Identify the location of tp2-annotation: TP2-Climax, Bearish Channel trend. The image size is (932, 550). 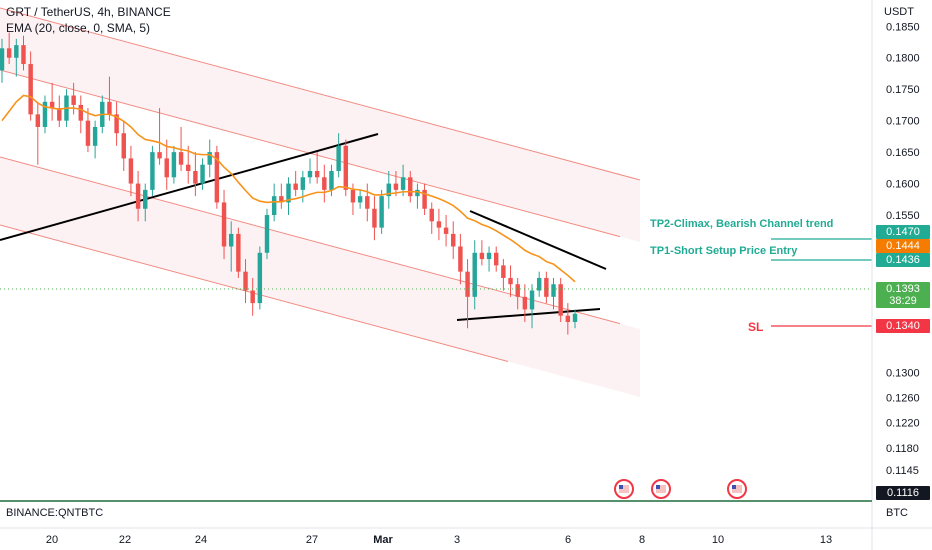
(742, 224).